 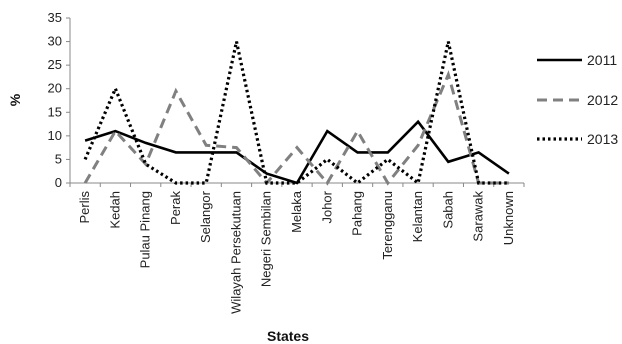 I want to click on y-tick-label: 5, so click(x=58, y=158).